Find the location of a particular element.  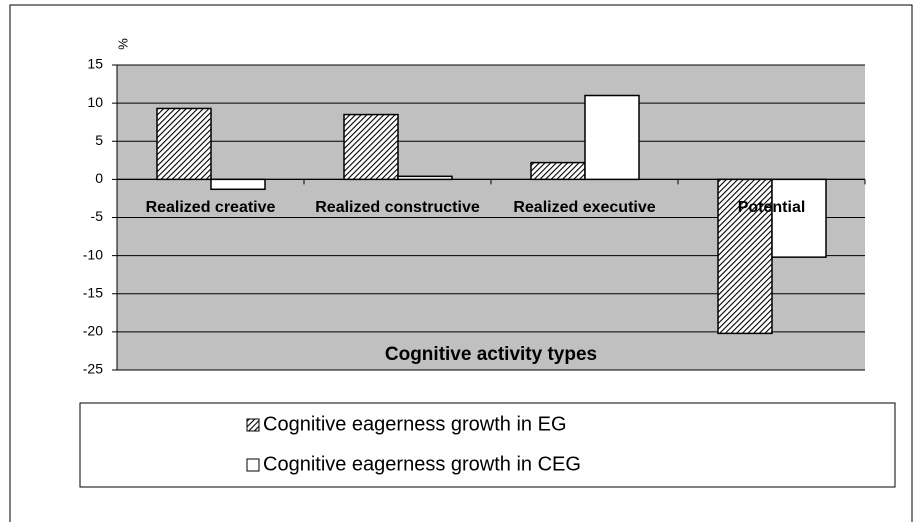

y-tick-label: 5 is located at coordinates (99, 140).